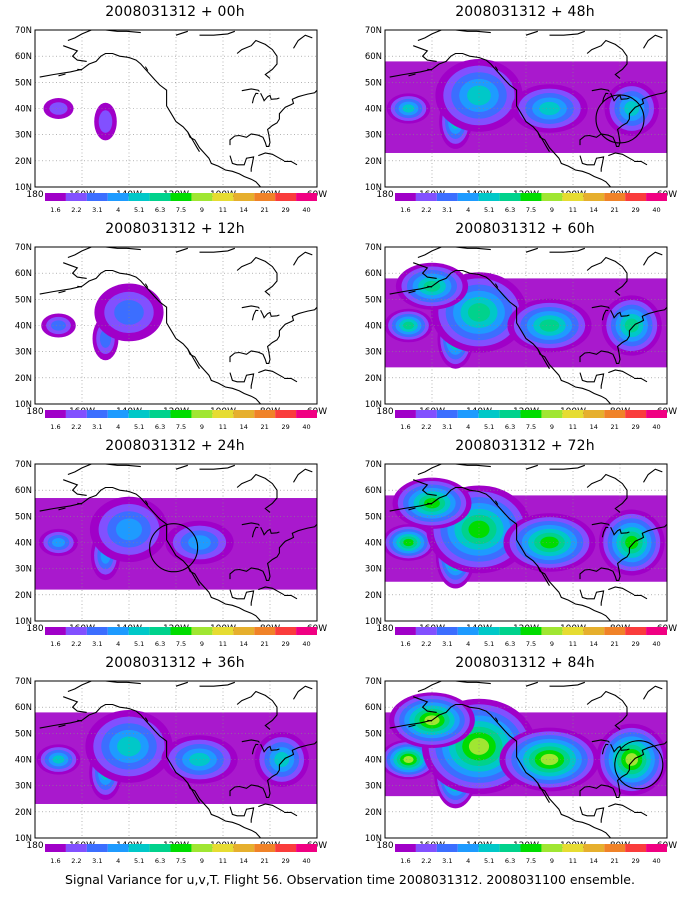  I want to click on lat-label: 10N, so click(23, 188).